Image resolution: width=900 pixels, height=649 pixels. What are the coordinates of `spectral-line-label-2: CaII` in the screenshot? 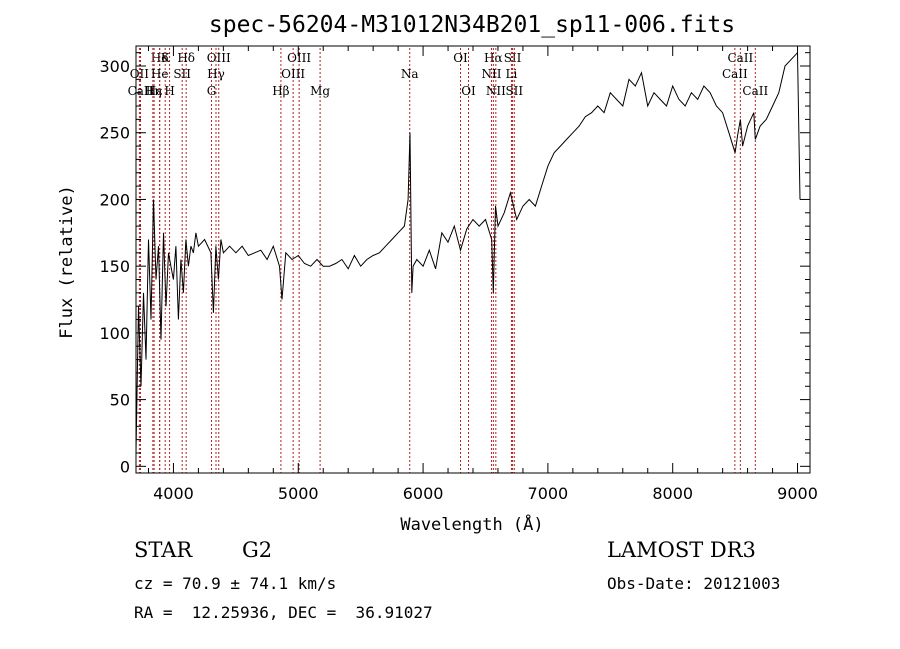 It's located at (141, 91).